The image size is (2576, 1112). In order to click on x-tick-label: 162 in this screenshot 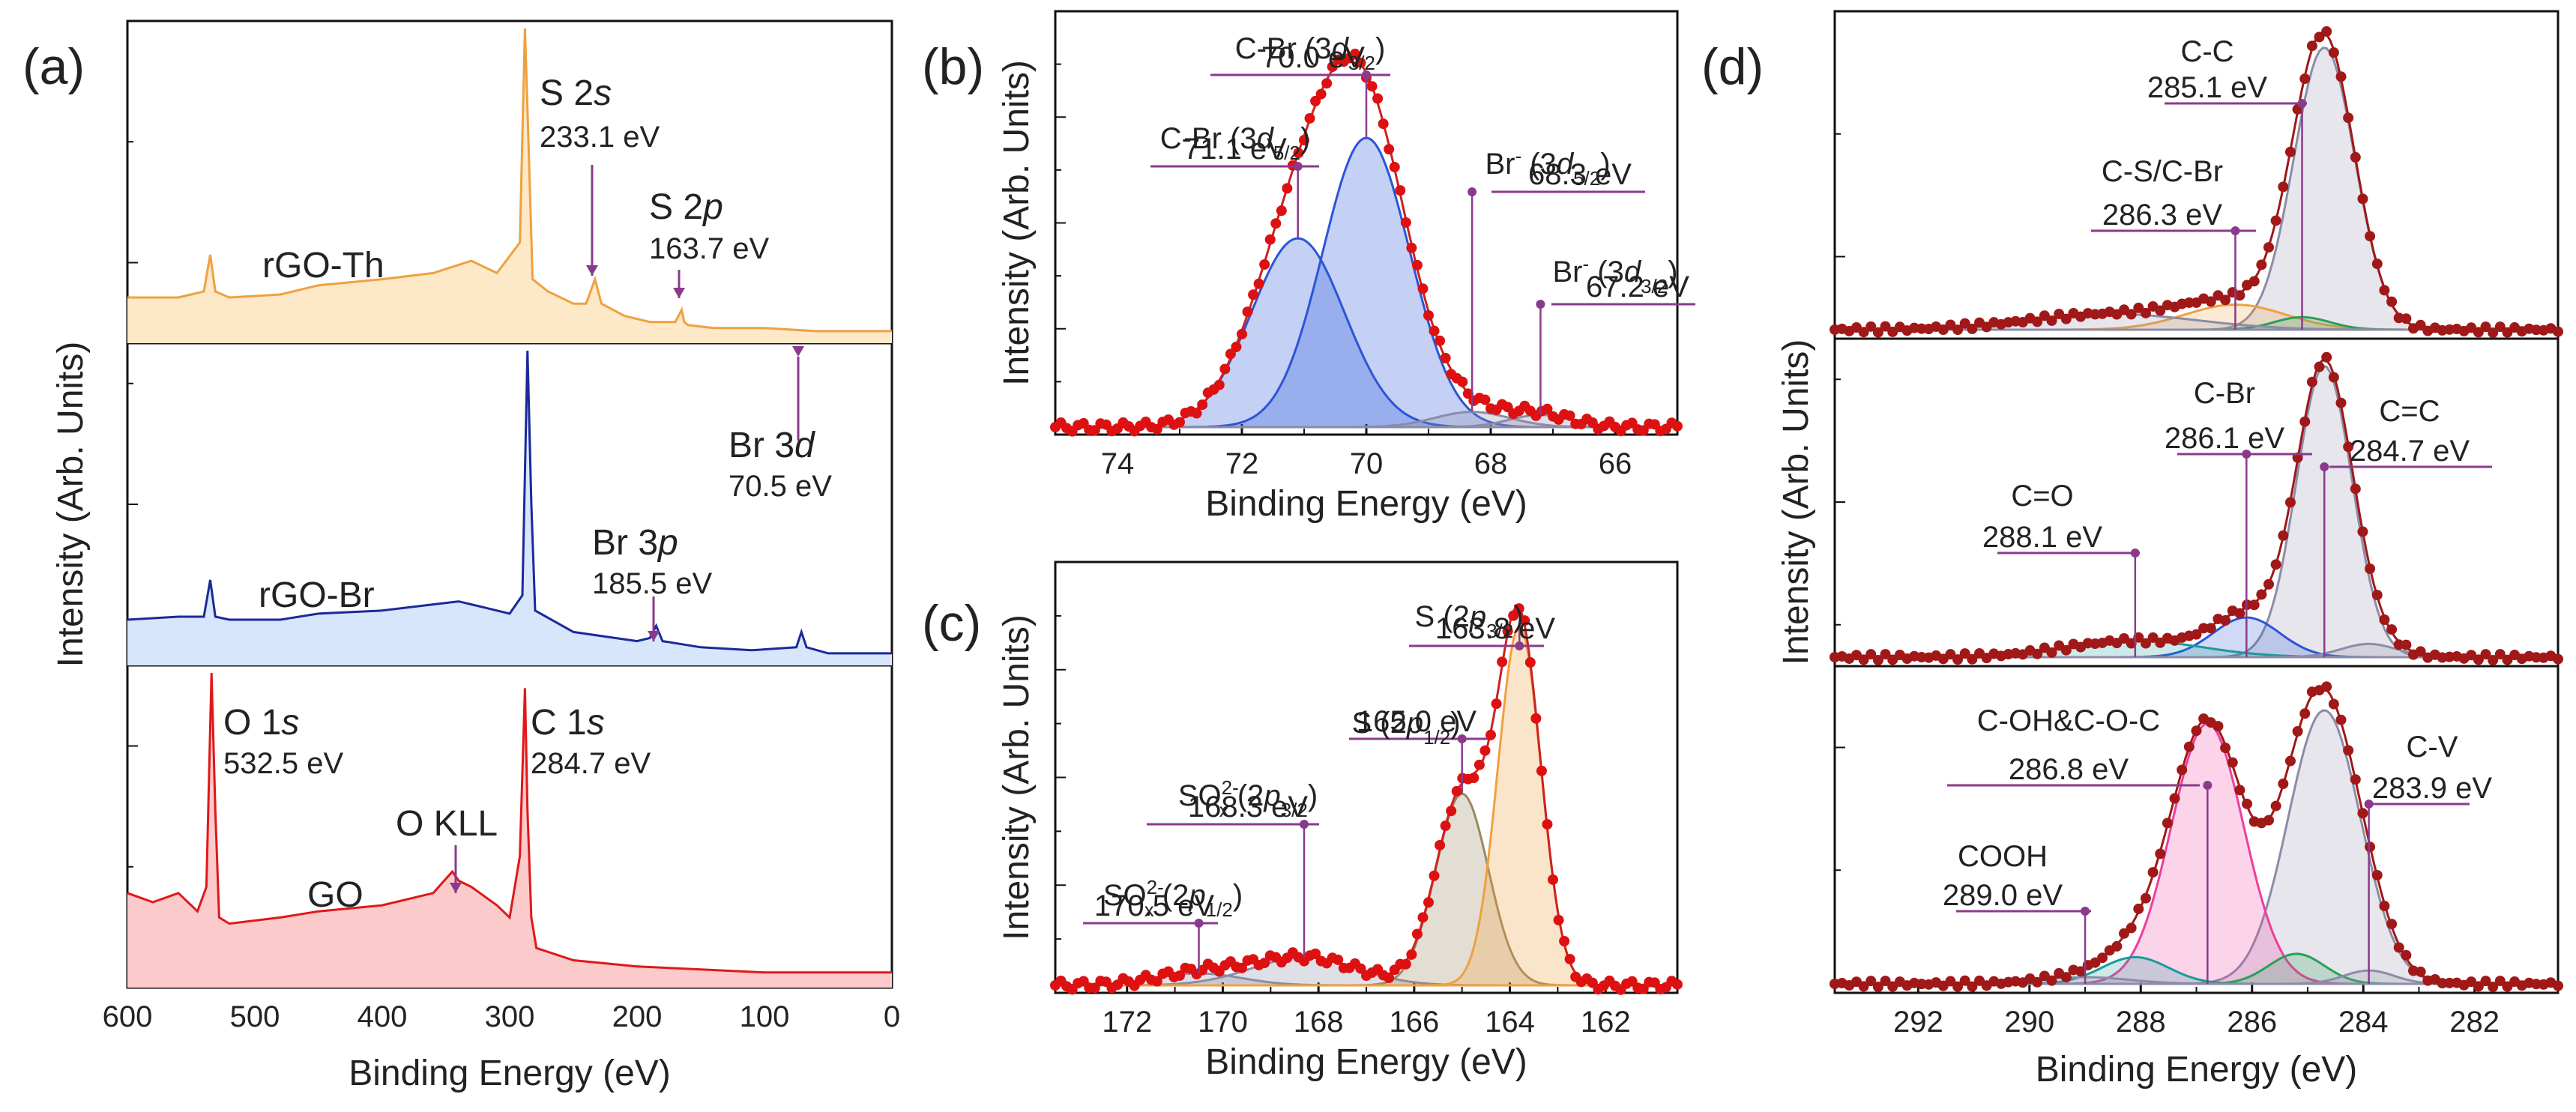, I will do `click(1606, 1022)`.